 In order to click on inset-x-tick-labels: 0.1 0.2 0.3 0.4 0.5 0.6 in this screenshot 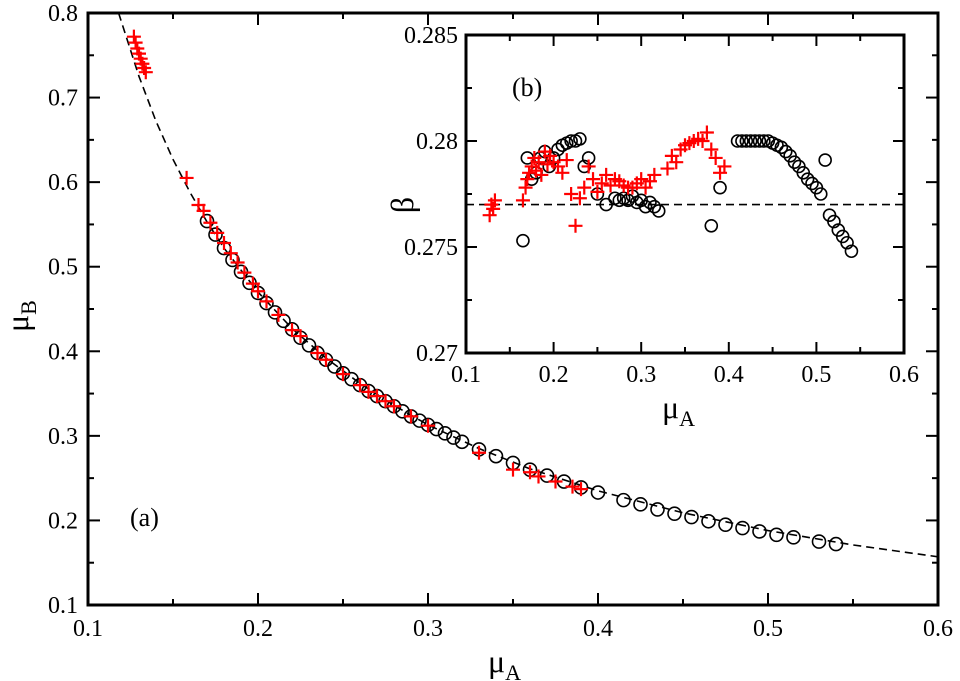, I will do `click(685, 375)`.